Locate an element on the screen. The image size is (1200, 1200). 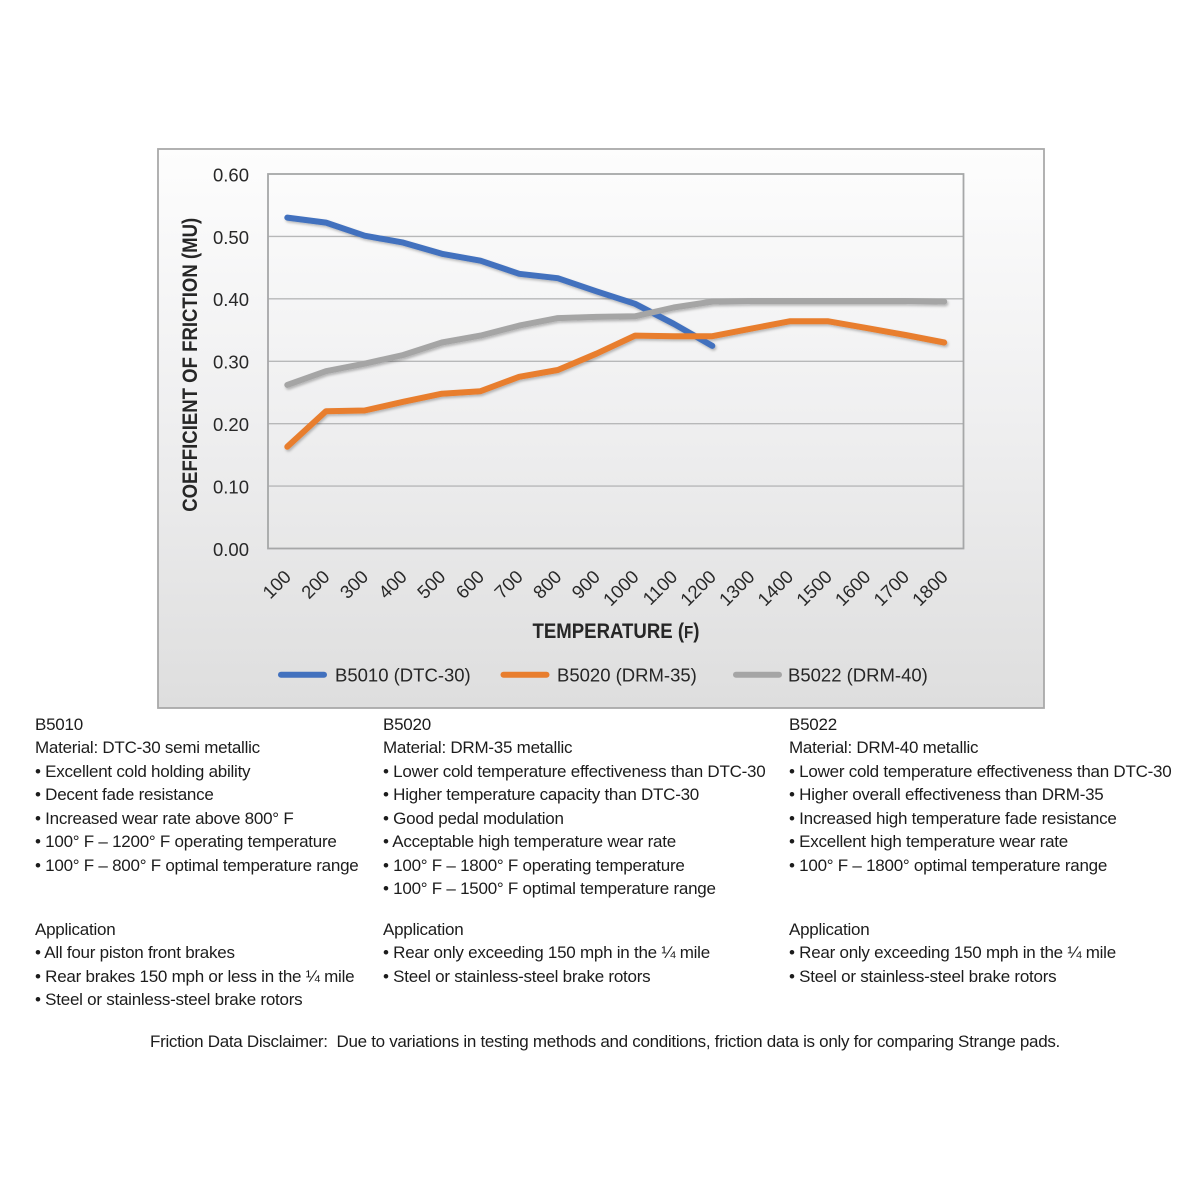
svg-text: 0.50 is located at coordinates (231, 237).